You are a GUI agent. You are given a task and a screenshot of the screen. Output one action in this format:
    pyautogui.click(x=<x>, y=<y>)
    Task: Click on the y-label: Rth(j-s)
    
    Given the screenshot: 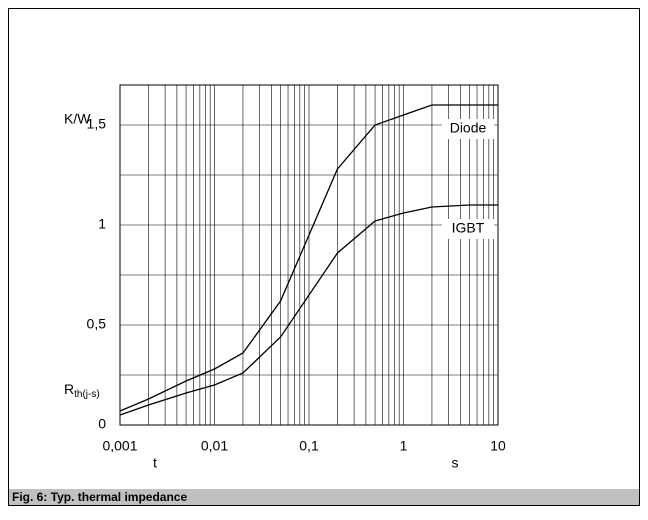 What is the action you would take?
    pyautogui.click(x=82, y=390)
    